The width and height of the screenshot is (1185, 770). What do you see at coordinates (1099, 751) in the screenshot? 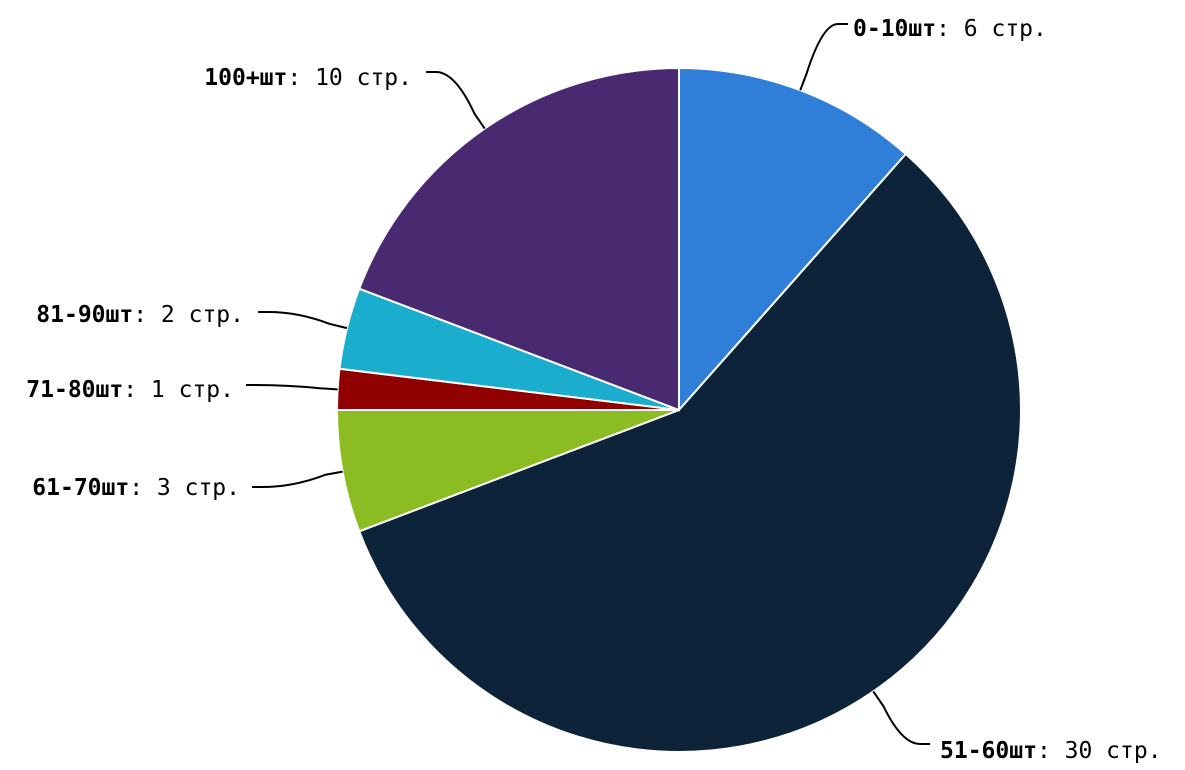
I see `slice-label-value: : 30 стр.` at bounding box center [1099, 751].